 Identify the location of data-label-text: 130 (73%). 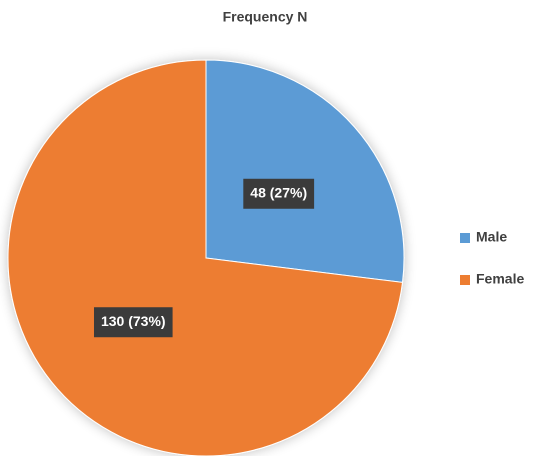
(133, 321).